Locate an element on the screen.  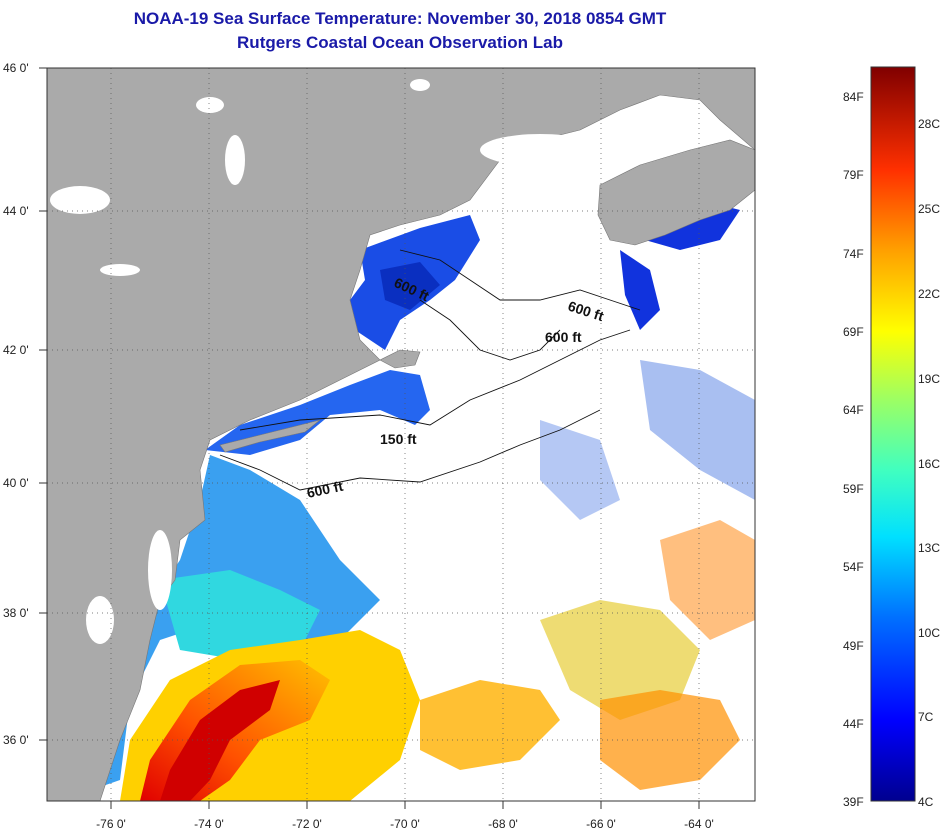
bathymetry-contours is located at coordinates (430, 370).